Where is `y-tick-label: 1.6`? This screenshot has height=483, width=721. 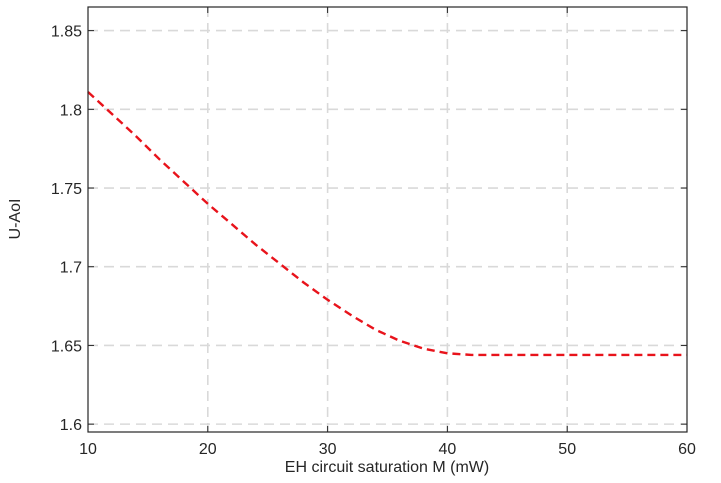 y-tick-label: 1.6 is located at coordinates (71, 425).